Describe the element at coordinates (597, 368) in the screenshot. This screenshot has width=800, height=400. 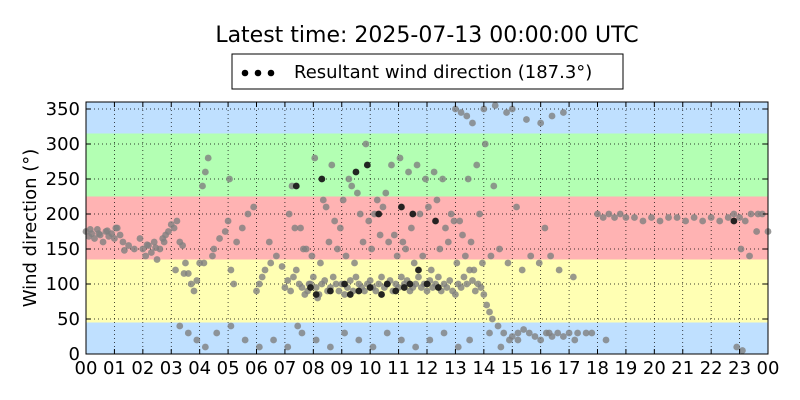
I see `x-tick-label: 18` at that location.